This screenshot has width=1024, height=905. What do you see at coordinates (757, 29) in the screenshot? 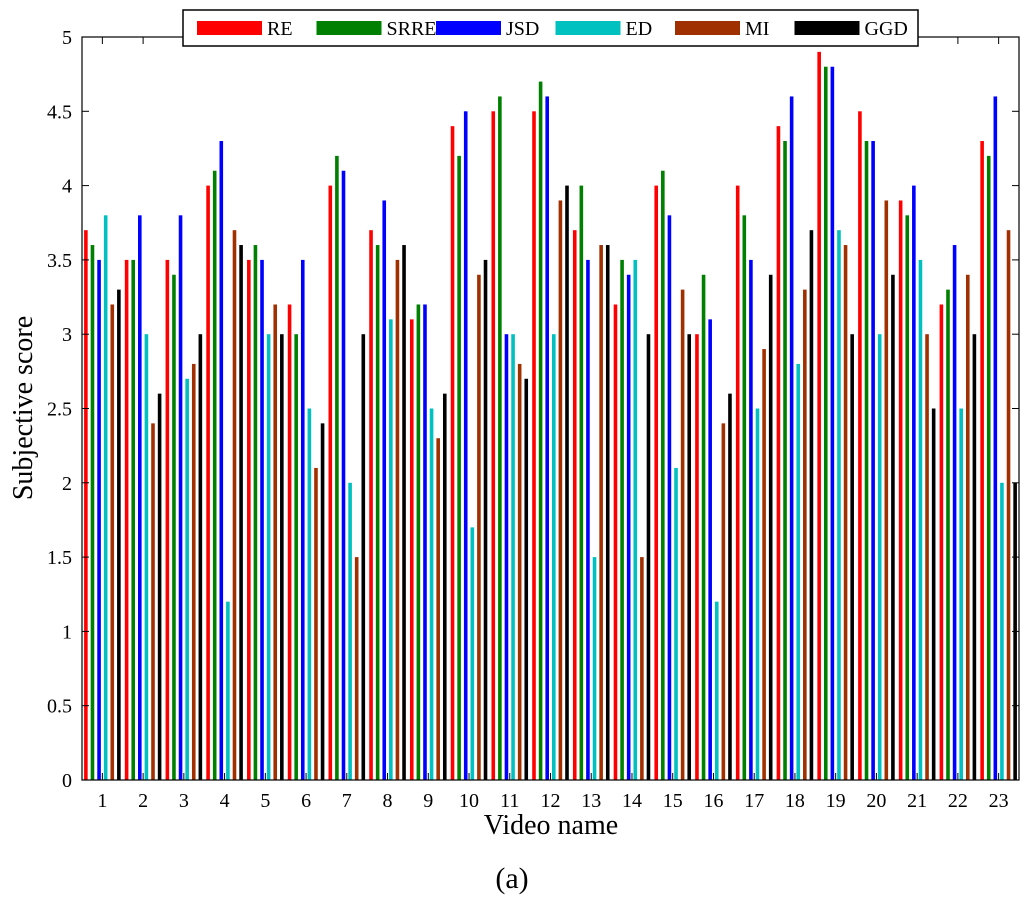
I see `legend-label-mi: MI` at bounding box center [757, 29].